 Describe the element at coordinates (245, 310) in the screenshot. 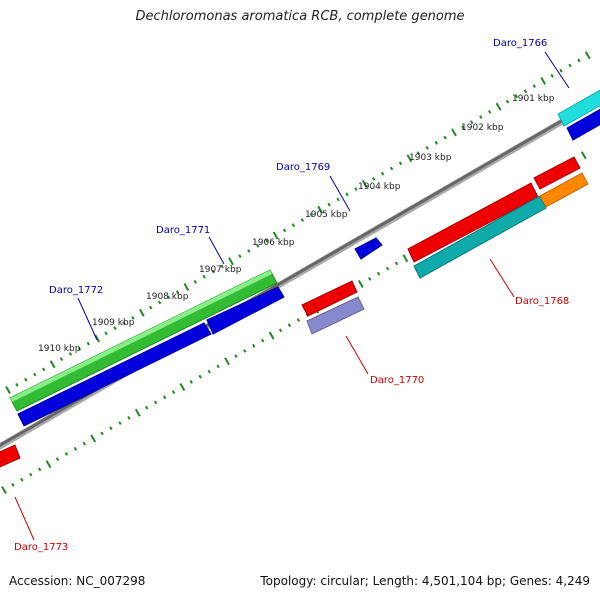

I see `gene-feature-blue-mid` at that location.